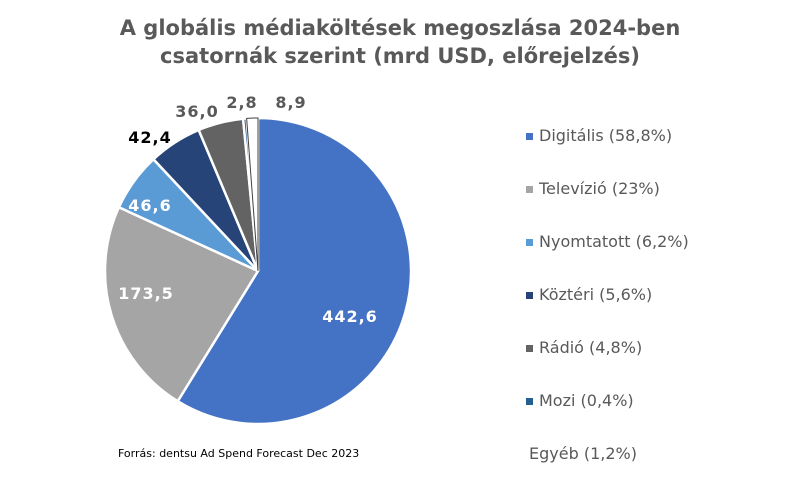 This screenshot has height=494, width=800. Describe the element at coordinates (607, 361) in the screenshot. I see `legend-item-4: Rádió (4,8%)` at that location.